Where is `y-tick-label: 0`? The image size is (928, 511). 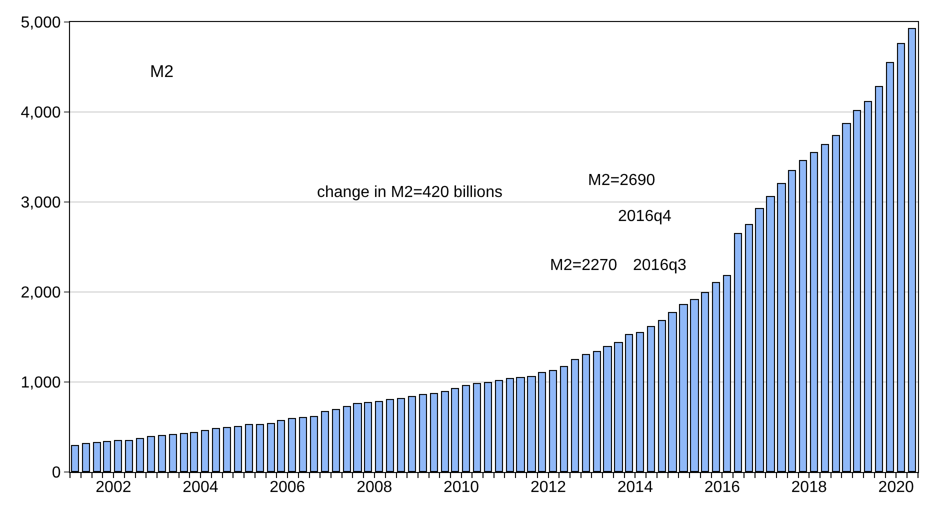 y-tick-label: 0 is located at coordinates (56, 473).